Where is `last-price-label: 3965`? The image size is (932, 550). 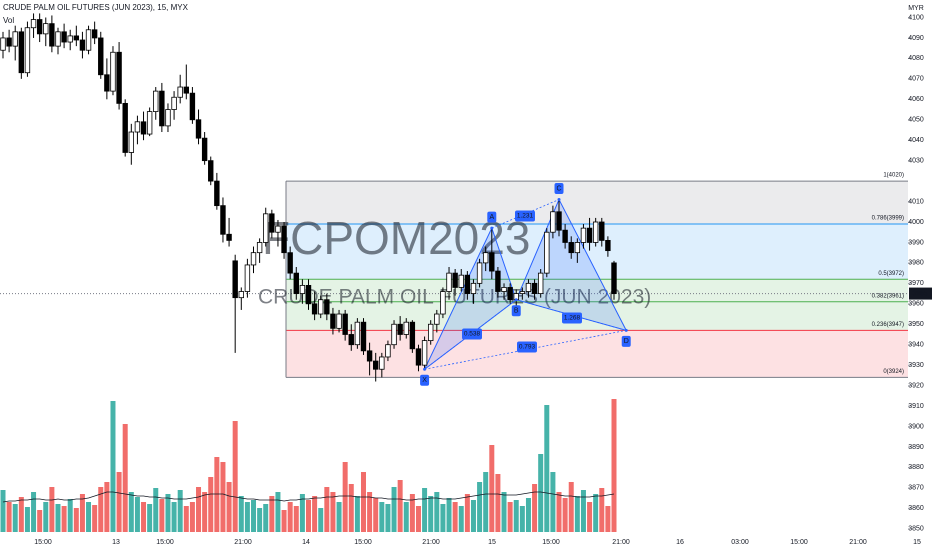
last-price-label: 3965 is located at coordinates (920, 293).